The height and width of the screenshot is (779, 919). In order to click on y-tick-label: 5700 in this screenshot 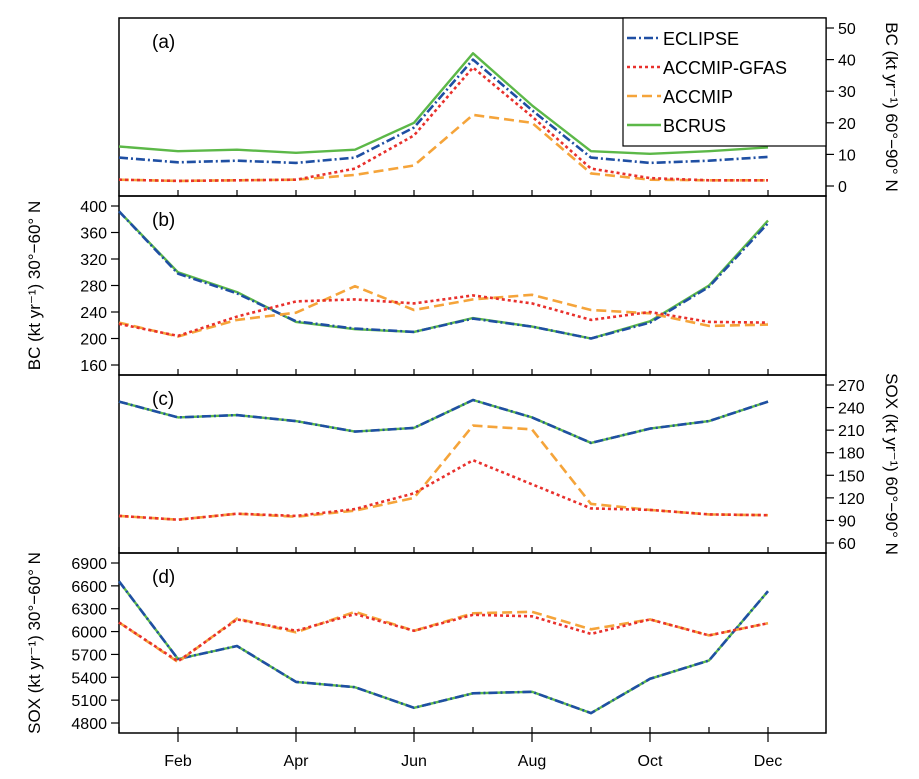, I will do `click(89, 655)`.